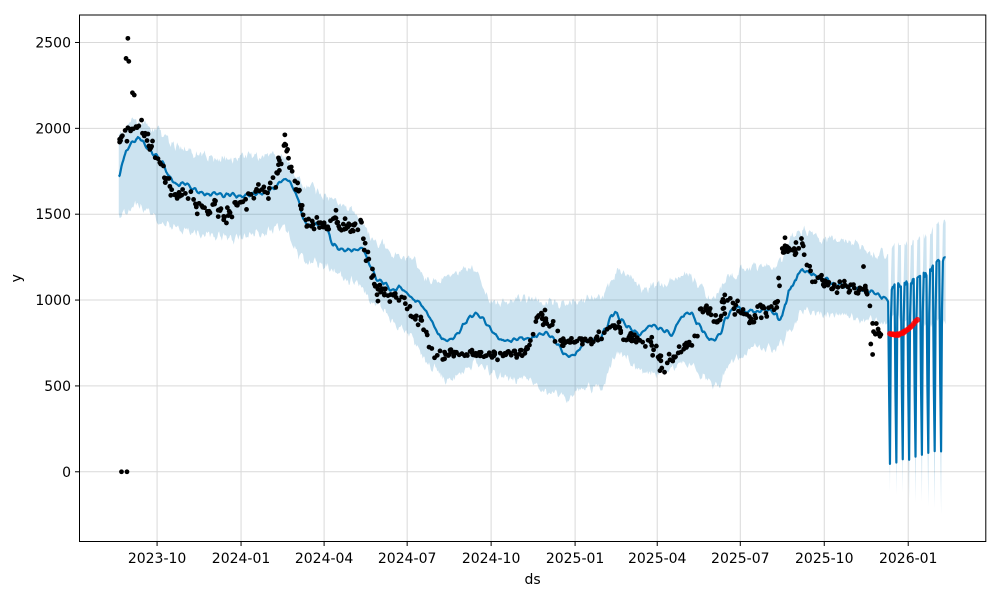 The height and width of the screenshot is (600, 1000). Describe the element at coordinates (908, 559) in the screenshot. I see `svg-text: 2026-01` at that location.